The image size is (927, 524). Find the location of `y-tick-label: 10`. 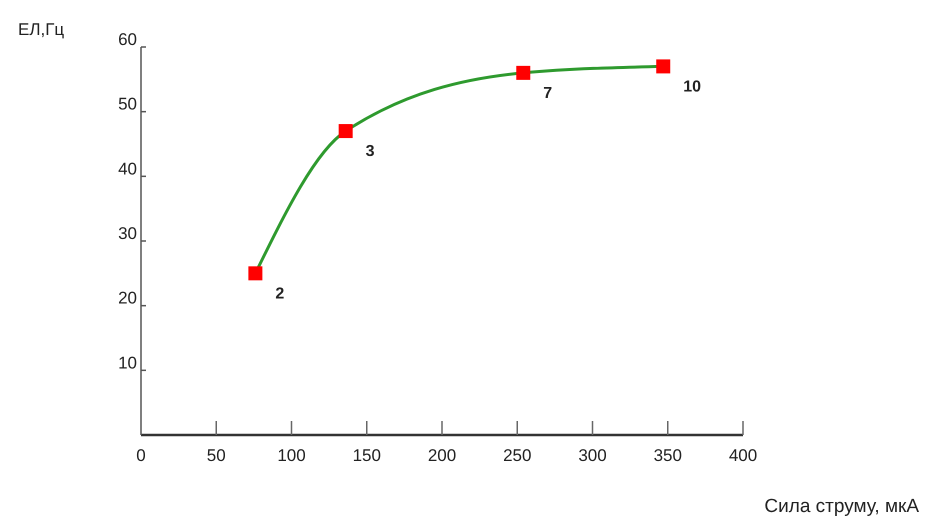

y-tick-label: 10 is located at coordinates (127, 362).